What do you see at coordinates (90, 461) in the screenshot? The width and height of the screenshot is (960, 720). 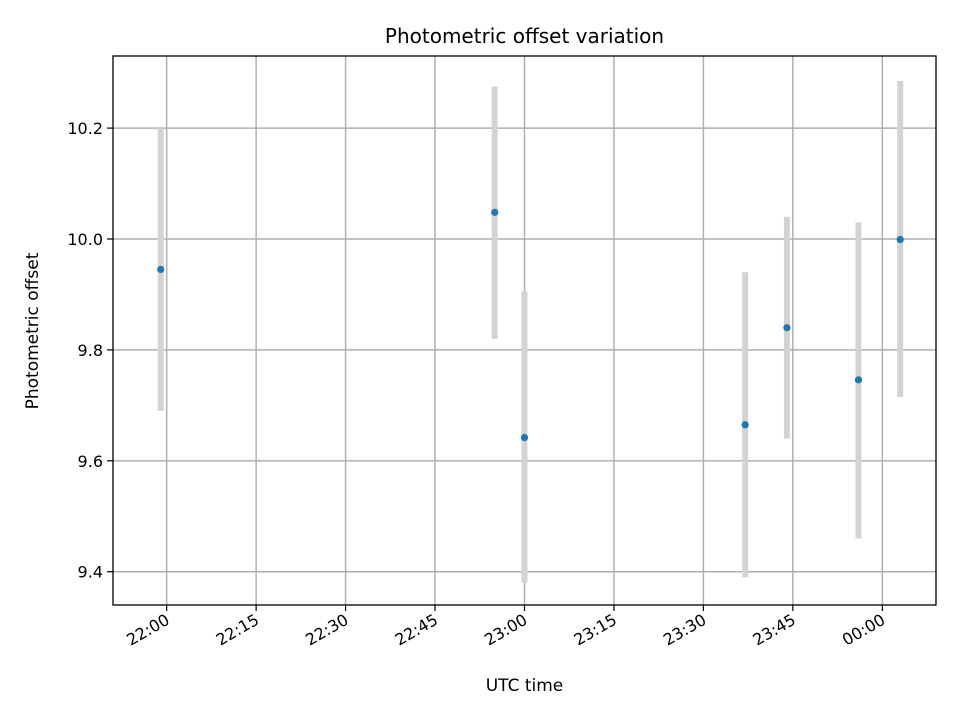 I see `y-tick-label: 9.6` at bounding box center [90, 461].